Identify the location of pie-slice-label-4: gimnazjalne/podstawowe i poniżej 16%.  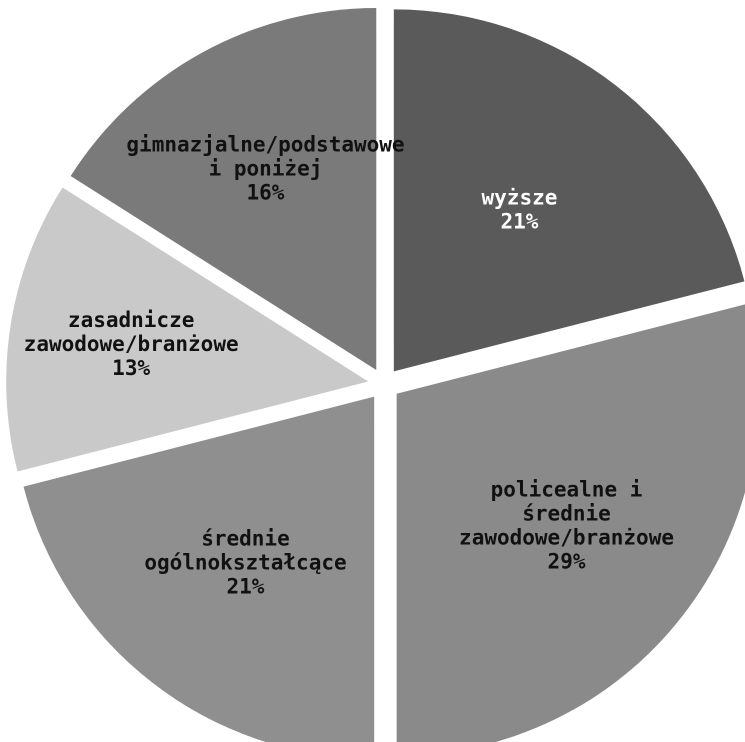
(265, 168).